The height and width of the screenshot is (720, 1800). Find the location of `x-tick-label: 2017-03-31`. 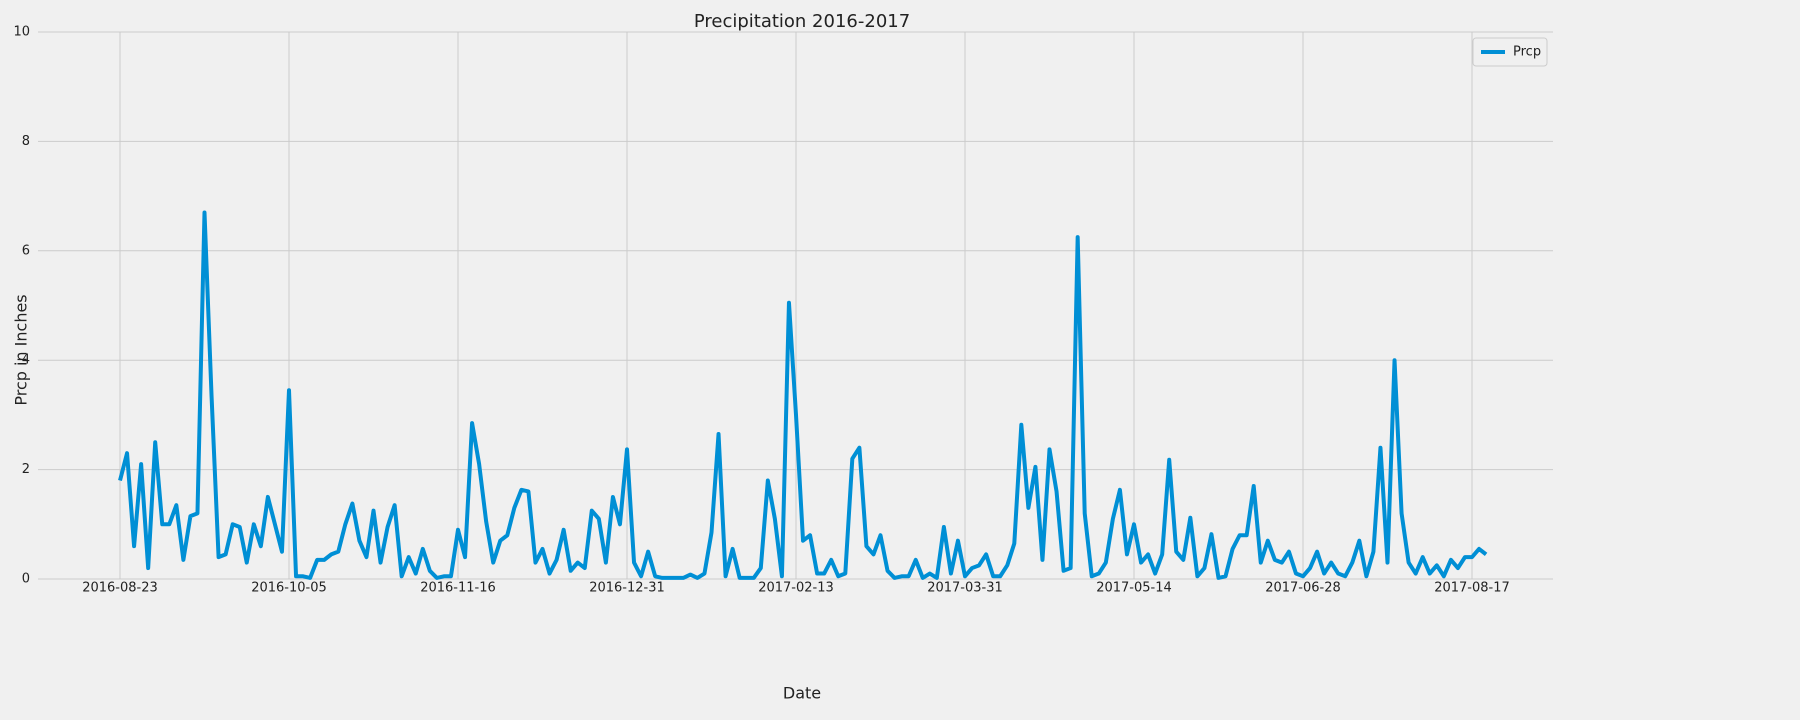

x-tick-label: 2017-03-31 is located at coordinates (965, 588).